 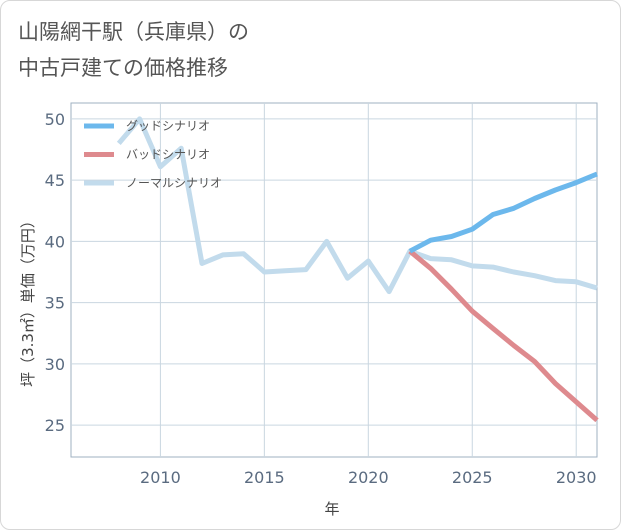 What do you see at coordinates (55, 180) in the screenshot?
I see `y-tick-label: 45` at bounding box center [55, 180].